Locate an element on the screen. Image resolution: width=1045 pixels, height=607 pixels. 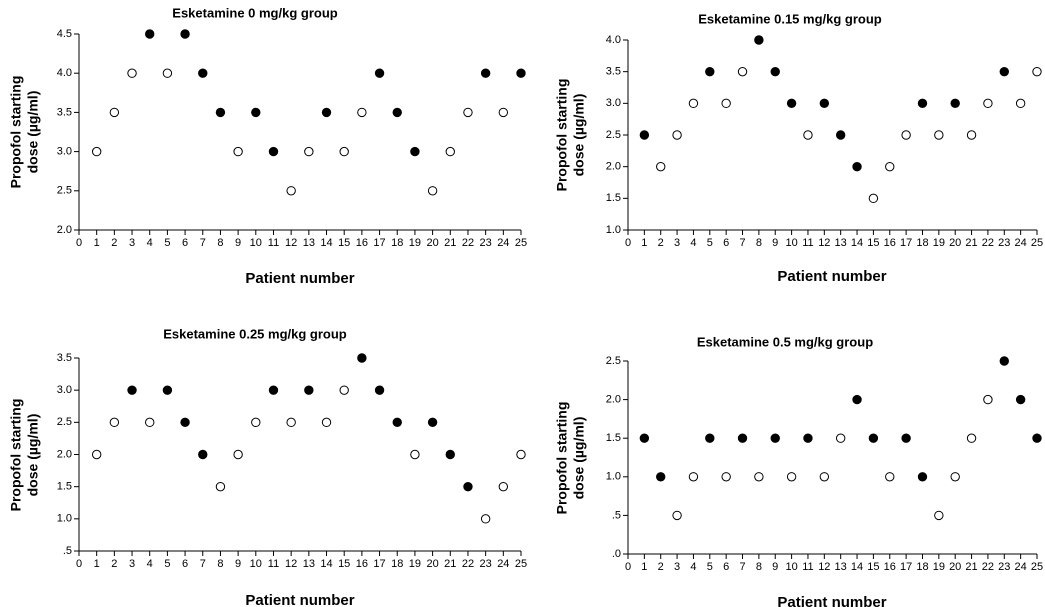
chart-1-x-tick-label: 13 is located at coordinates (309, 243).